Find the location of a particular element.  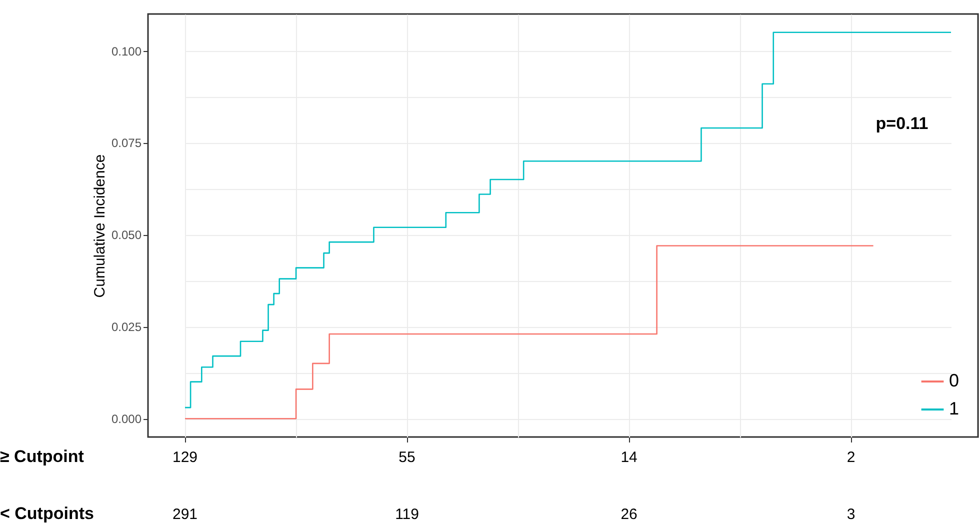

annotation: p=0.11 is located at coordinates (902, 123).